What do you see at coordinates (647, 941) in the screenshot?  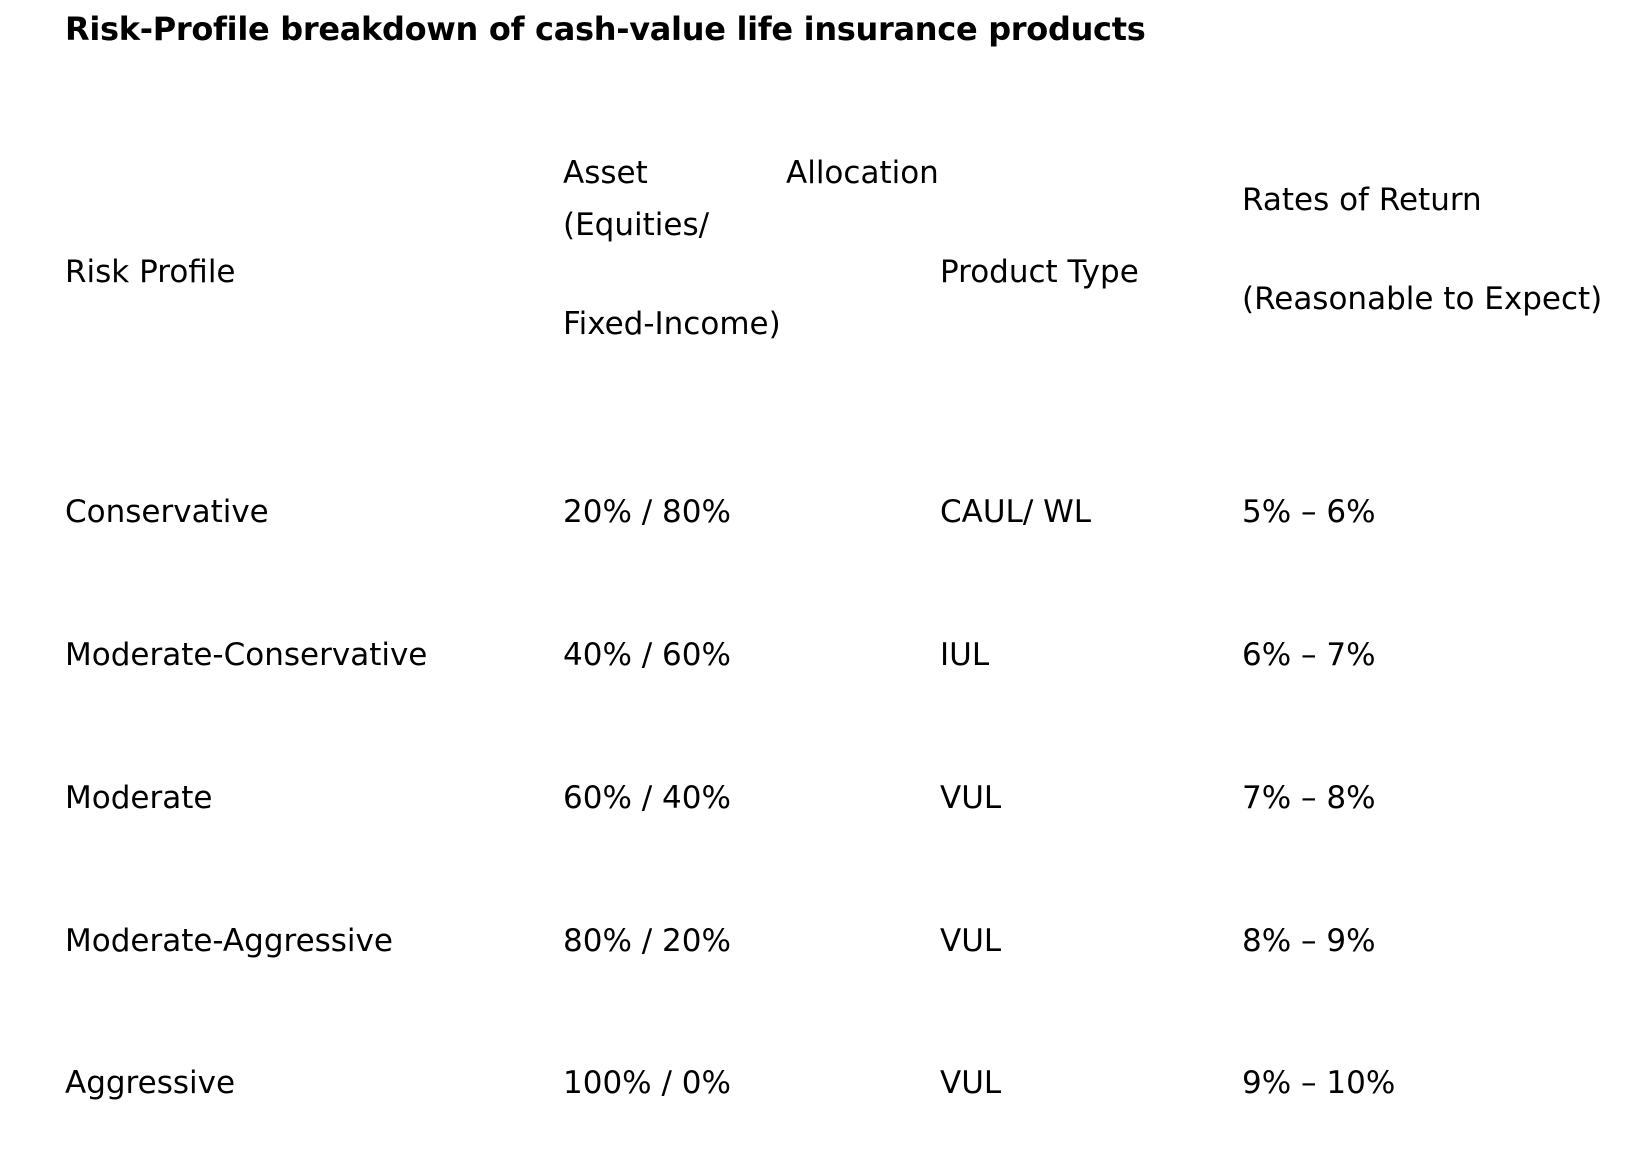 I see `cell-allocation: 80% / 20%` at bounding box center [647, 941].